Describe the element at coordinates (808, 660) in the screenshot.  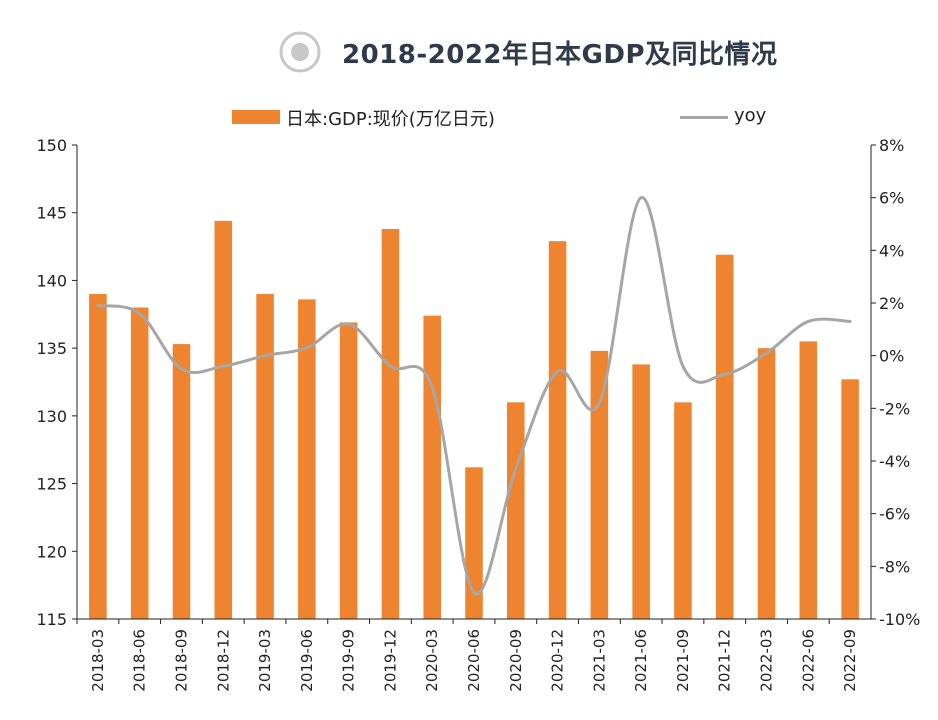
I see `x-tick-label: 2022-06` at that location.